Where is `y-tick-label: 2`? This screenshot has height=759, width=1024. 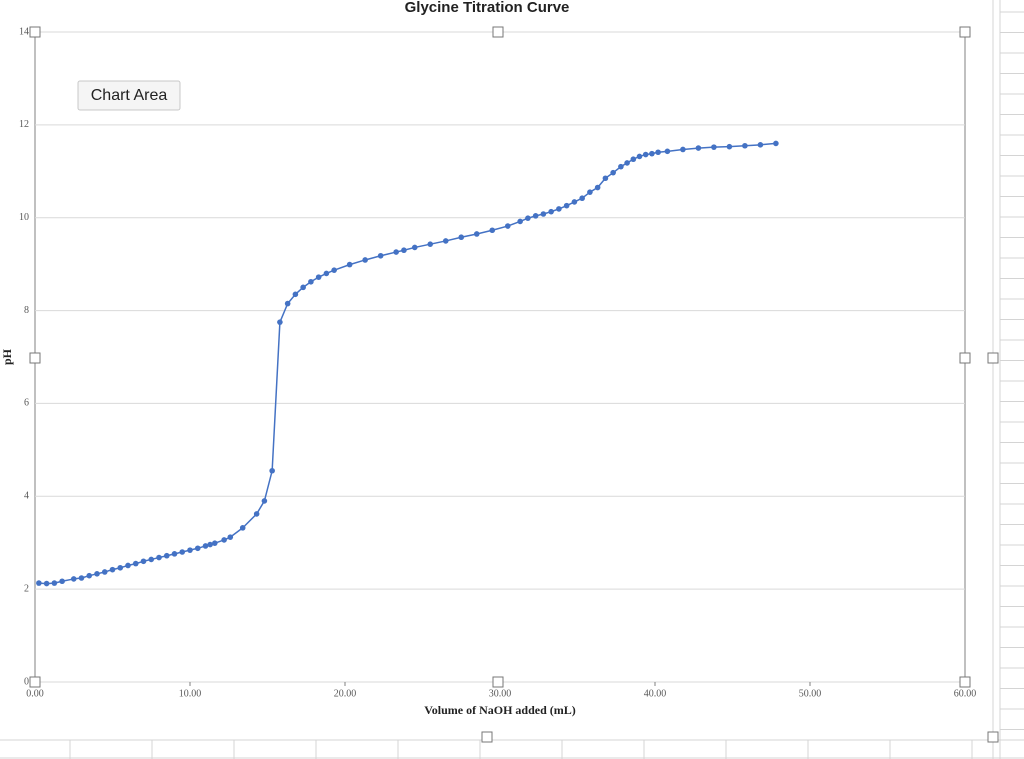 y-tick-label: 2 is located at coordinates (26, 588).